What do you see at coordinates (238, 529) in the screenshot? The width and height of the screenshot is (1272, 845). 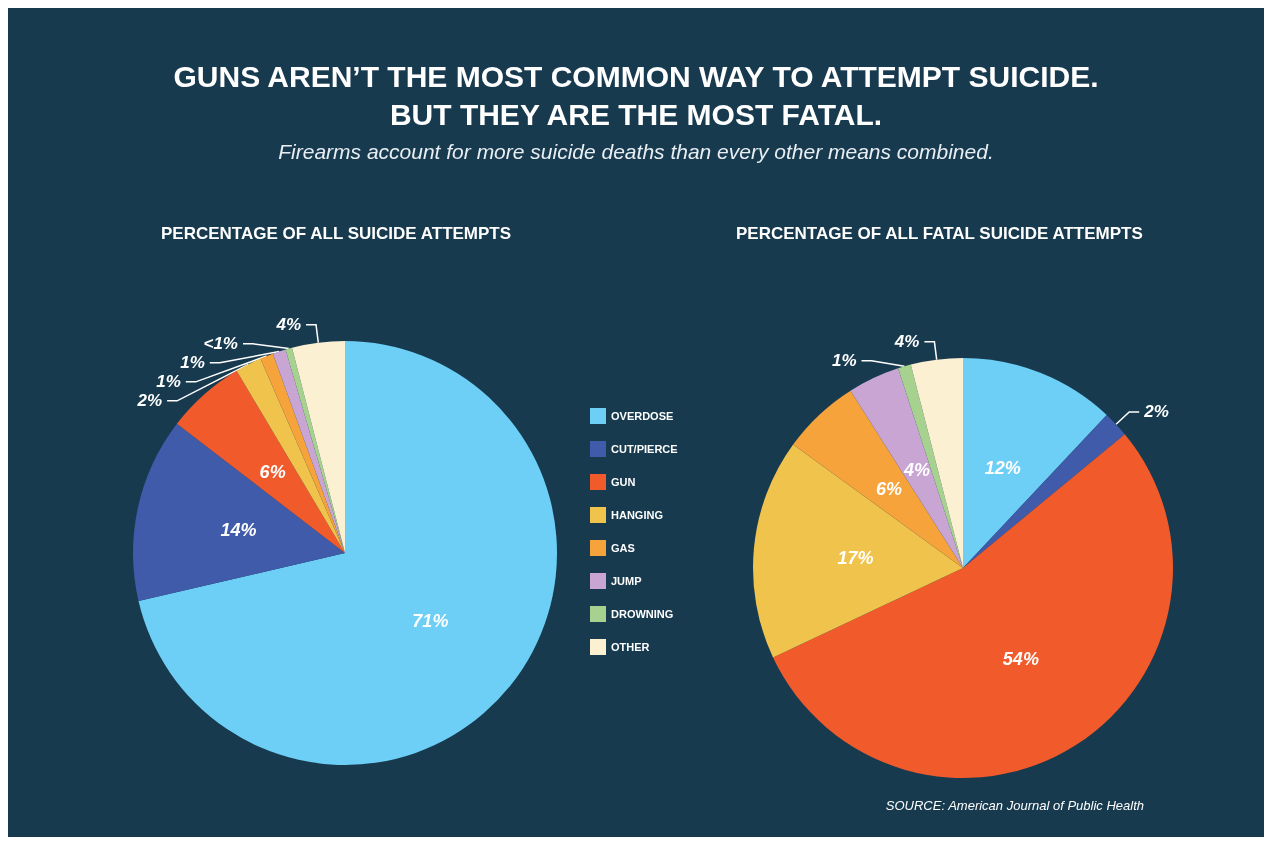 I see `data-label: 14%` at bounding box center [238, 529].